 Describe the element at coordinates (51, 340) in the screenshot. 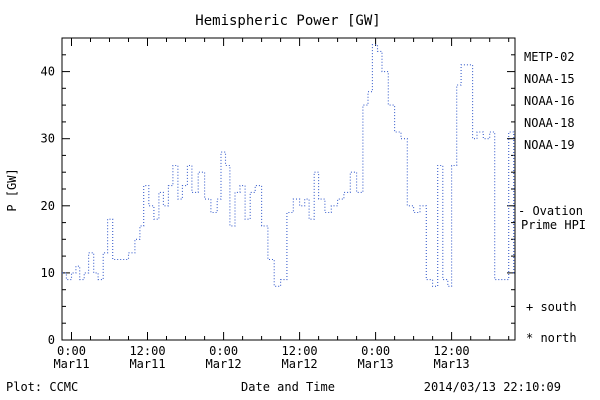

I see `y-tick-label: 0` at that location.